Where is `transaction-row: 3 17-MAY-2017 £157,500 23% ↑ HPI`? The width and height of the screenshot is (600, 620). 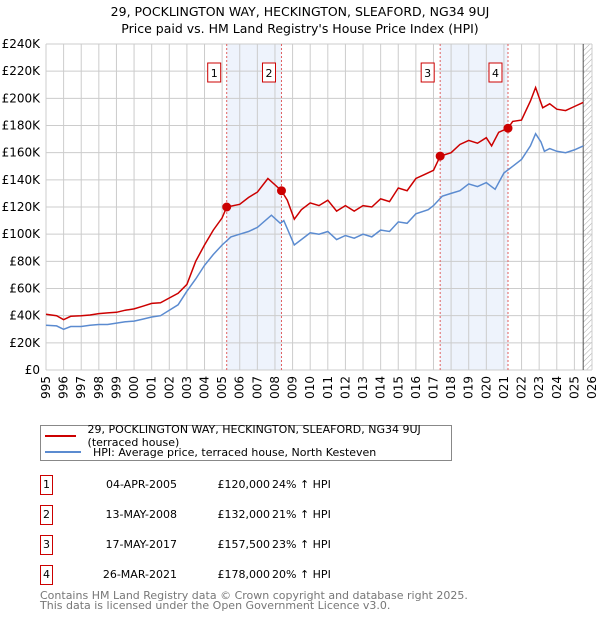 transaction-row: 3 17-MAY-2017 £157,500 23% ↑ HPI is located at coordinates (240, 545).